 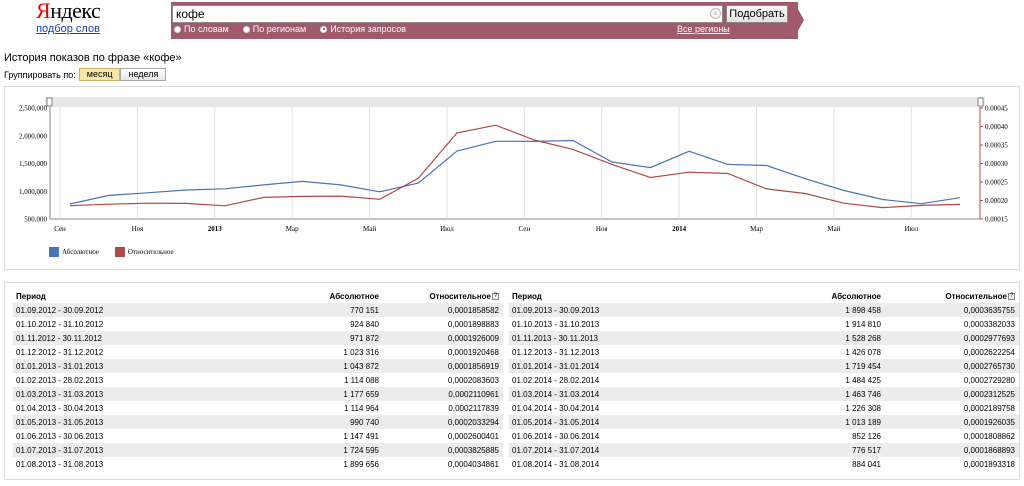 What do you see at coordinates (989, 352) in the screenshot?
I see `relative-cell: 0,0002622254` at bounding box center [989, 352].